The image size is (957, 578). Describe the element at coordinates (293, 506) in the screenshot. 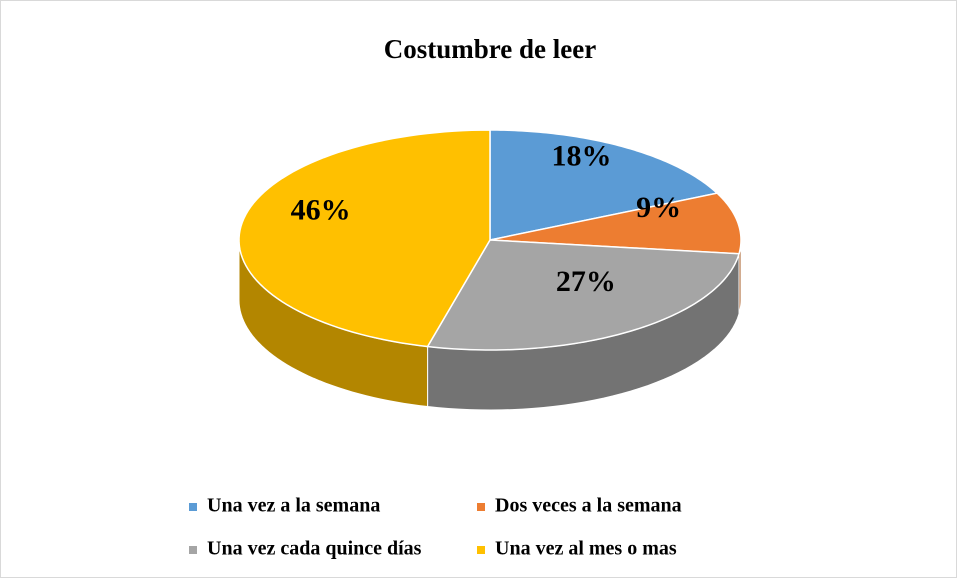

I see `legend-label: Una vez a la semana` at that location.